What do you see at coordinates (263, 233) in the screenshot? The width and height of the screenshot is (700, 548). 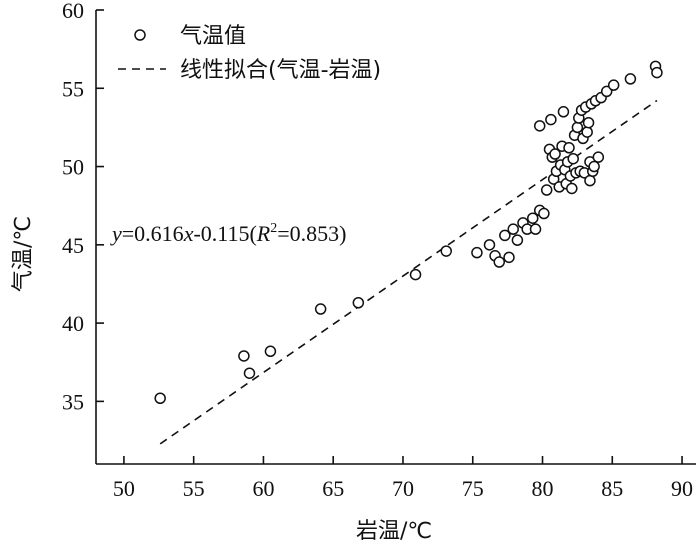 I see `eq-r: R` at bounding box center [263, 233].